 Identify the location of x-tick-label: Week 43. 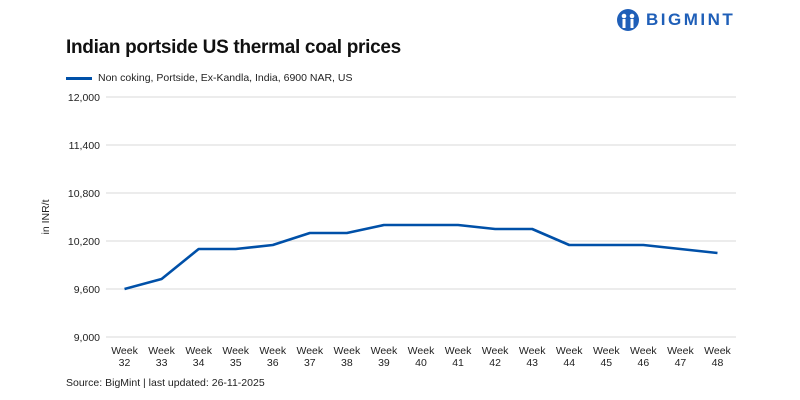
(532, 357).